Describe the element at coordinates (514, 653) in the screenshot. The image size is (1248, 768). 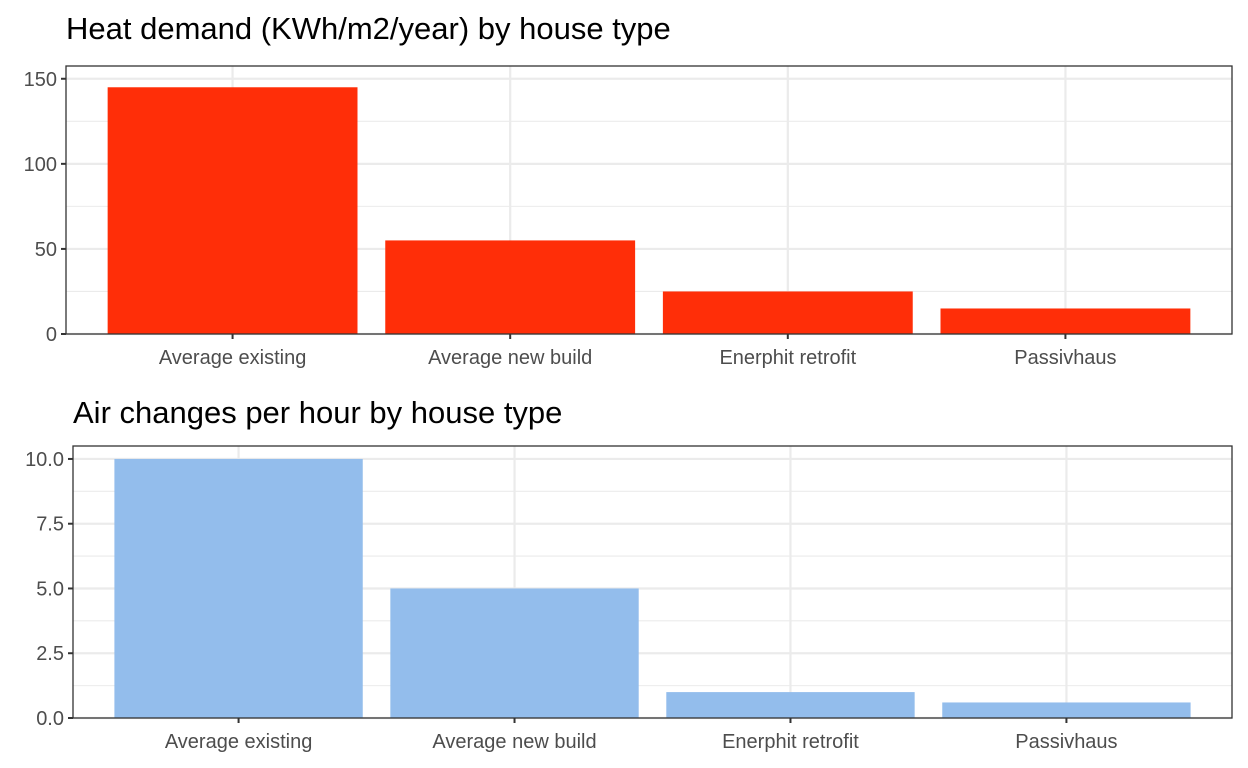
I see `air-changes-bar-average-new-build` at that location.